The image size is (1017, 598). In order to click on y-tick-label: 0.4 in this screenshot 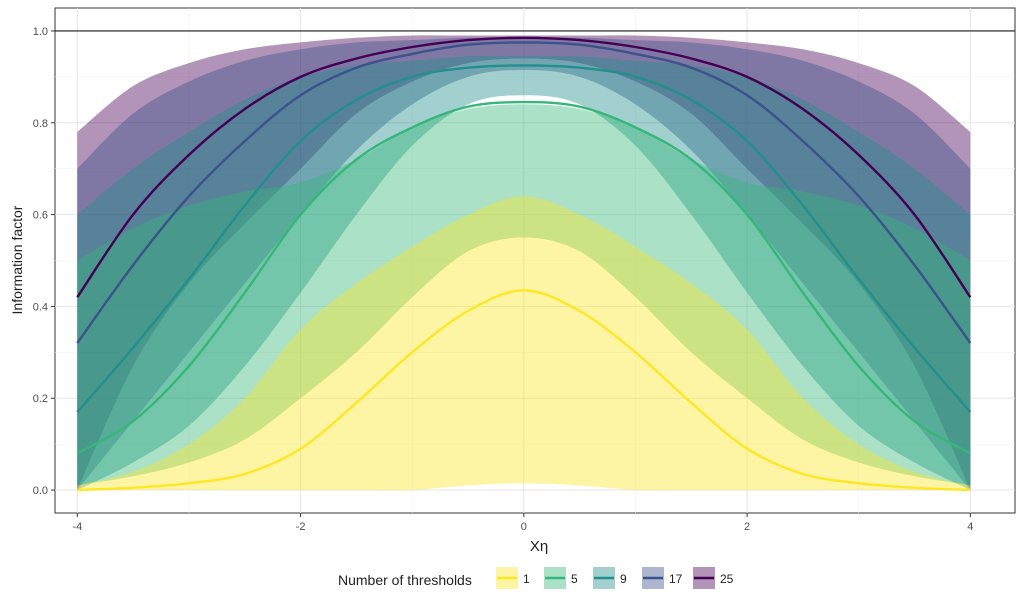, I will do `click(40, 307)`.